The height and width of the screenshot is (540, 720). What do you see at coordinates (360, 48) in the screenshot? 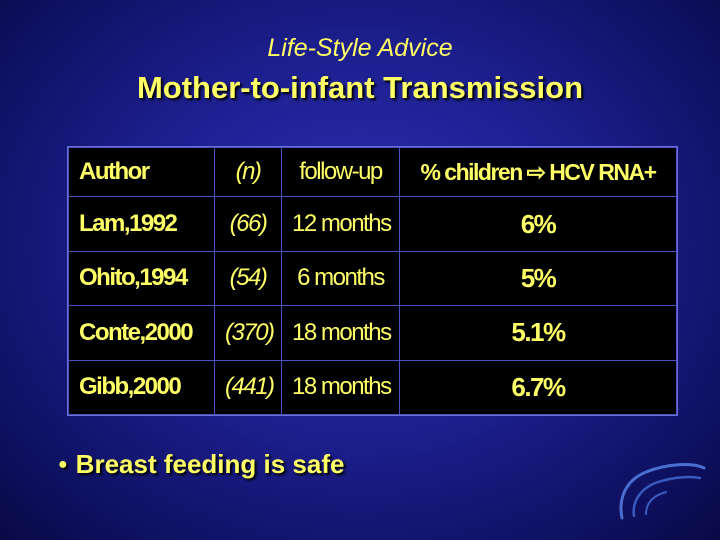
I see `slide-subtitle: Life-Style Advice` at bounding box center [360, 48].